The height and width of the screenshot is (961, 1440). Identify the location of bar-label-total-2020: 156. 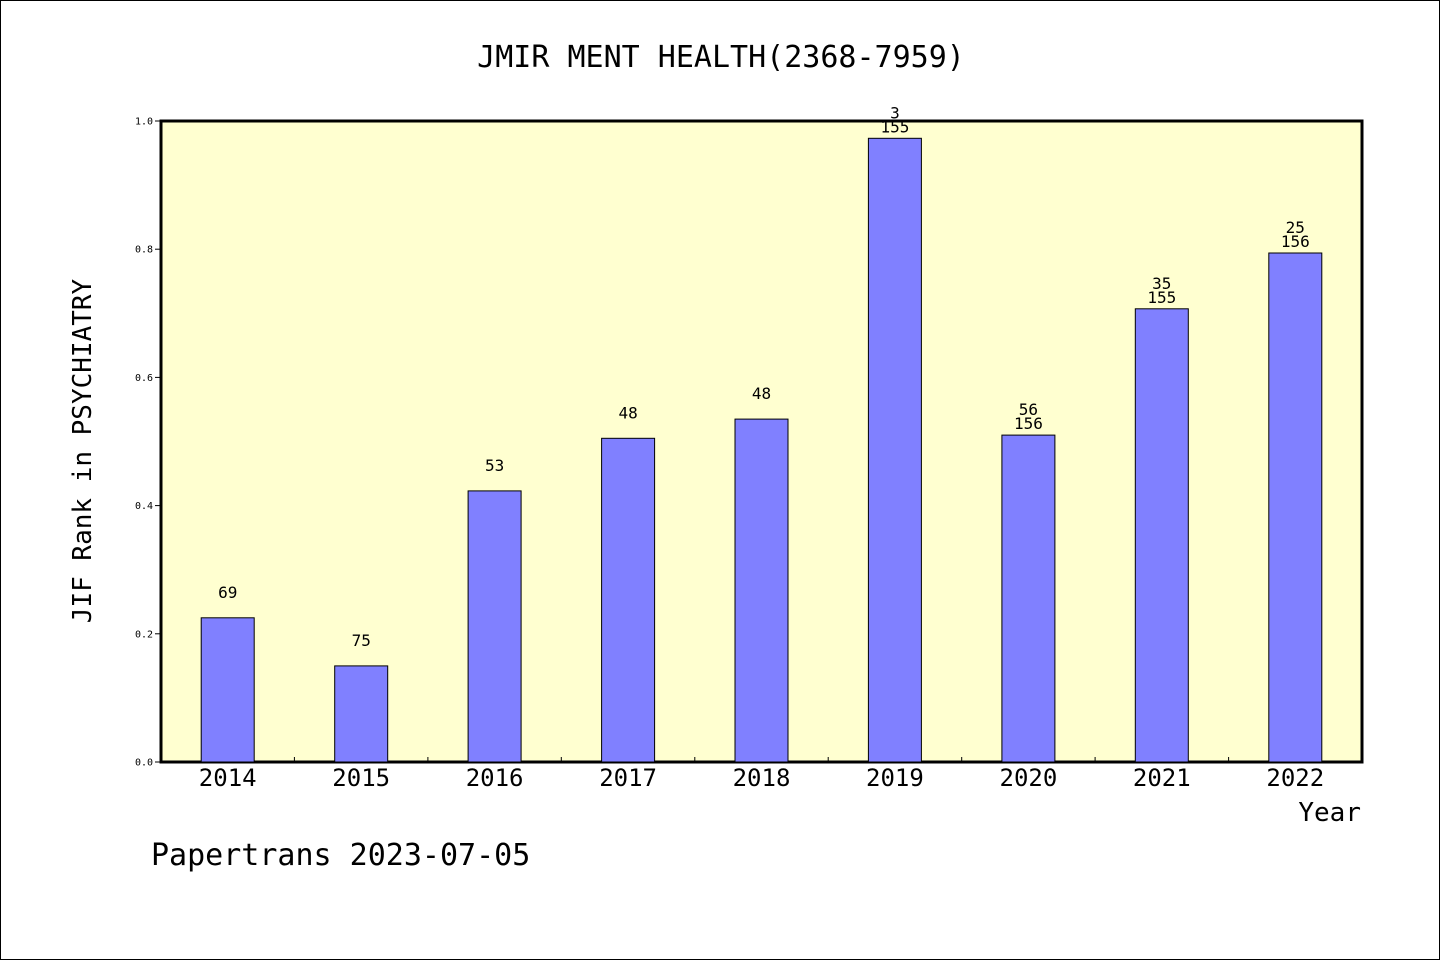
(1028, 423).